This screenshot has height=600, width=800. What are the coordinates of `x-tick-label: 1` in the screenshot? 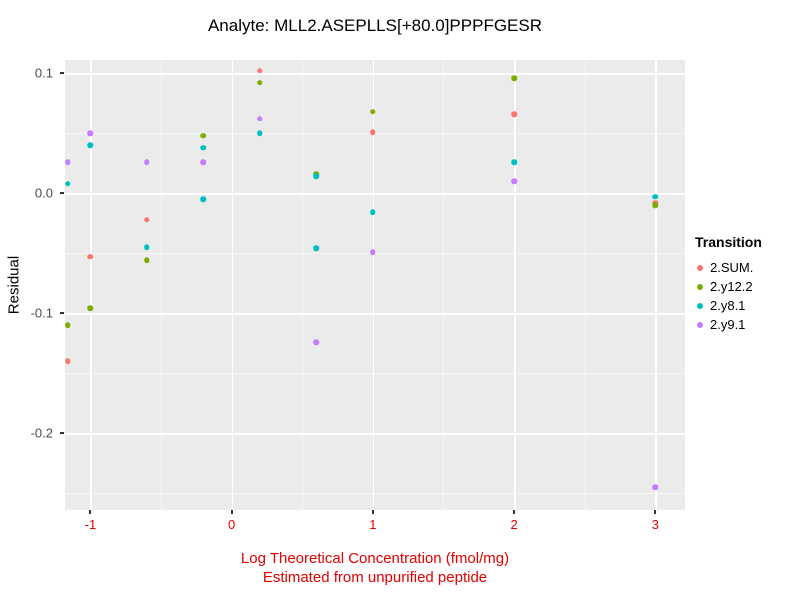 It's located at (373, 524).